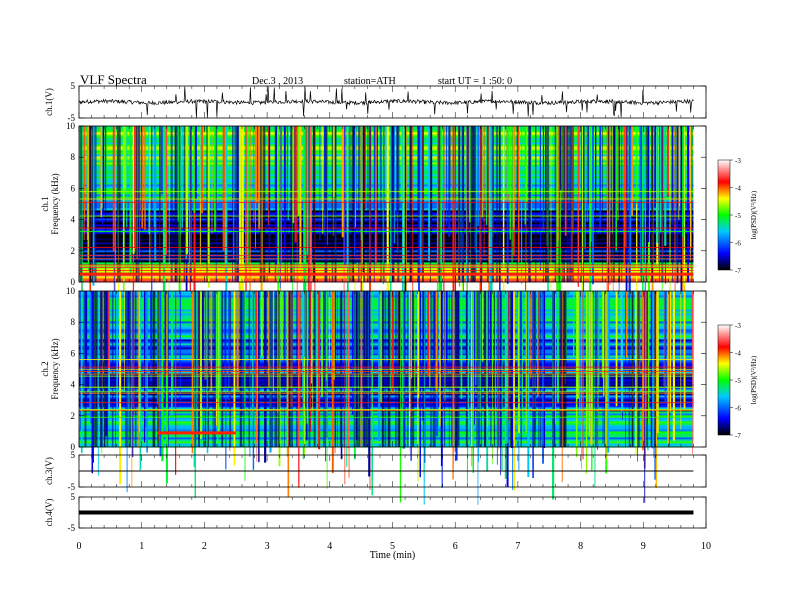 This screenshot has height=612, width=792. I want to click on colorbar-label: log(PSD)(V²/Hz), so click(754, 214).